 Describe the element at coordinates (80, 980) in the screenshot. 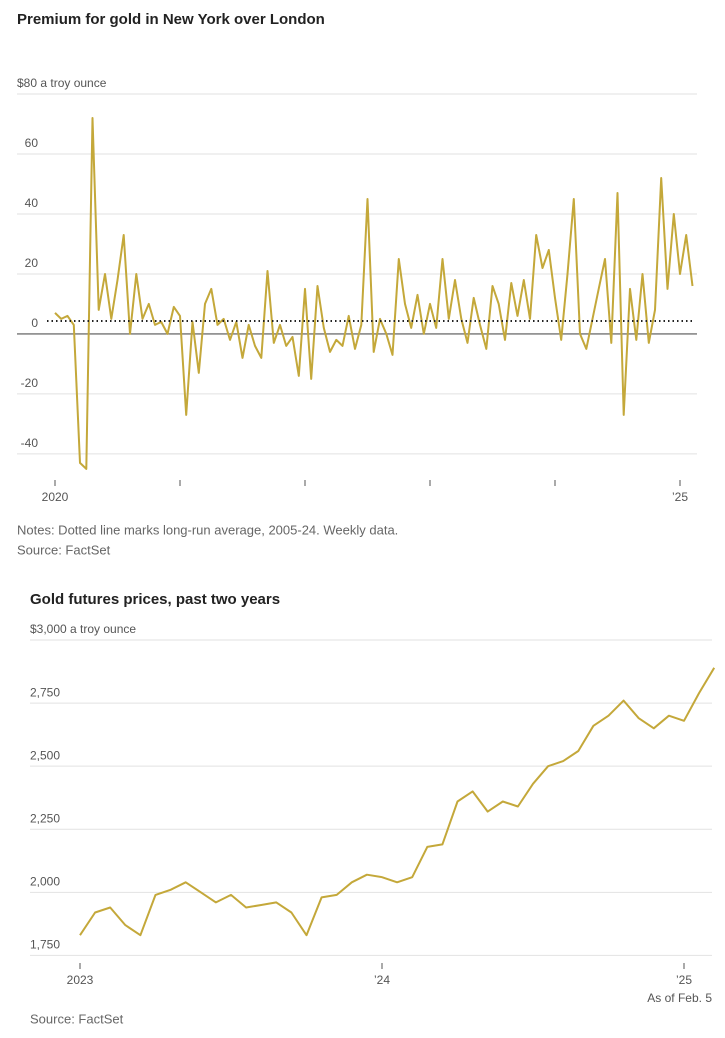

I see `x-tick-label: 2023` at that location.